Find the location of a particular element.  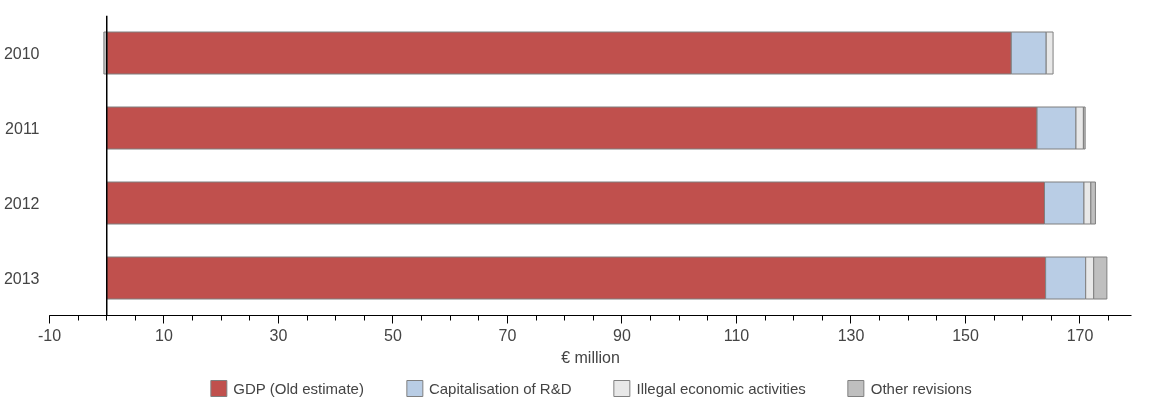

x-tick-label: 170 is located at coordinates (1080, 335).